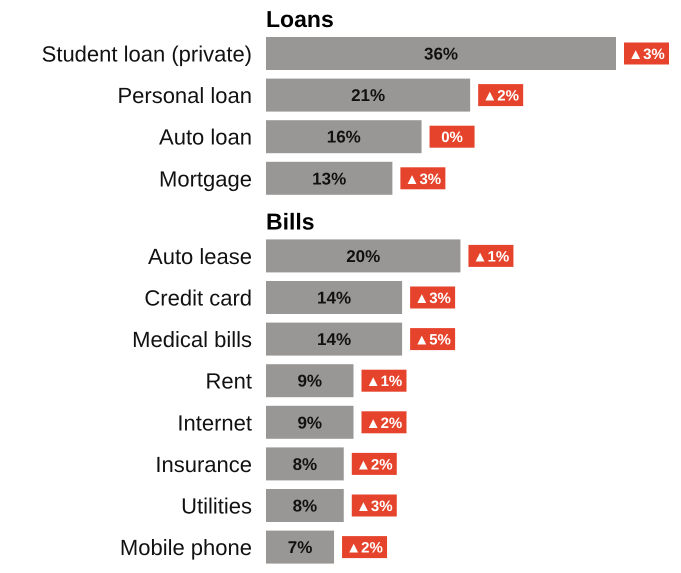 The width and height of the screenshot is (681, 573). What do you see at coordinates (290, 221) in the screenshot?
I see `chart-title: Bills` at bounding box center [290, 221].